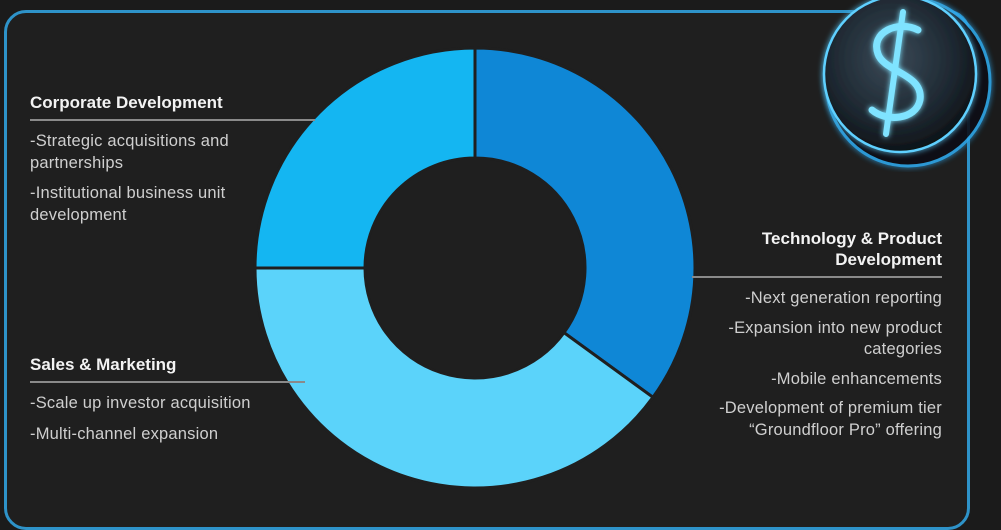  Describe the element at coordinates (835, 338) in the screenshot. I see `tech-item: -Expansion into new product categories` at that location.